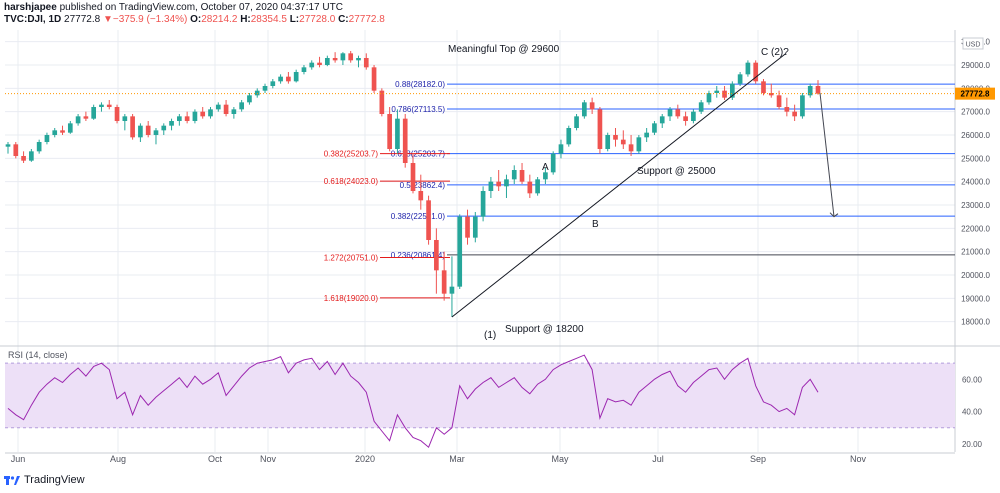 The image size is (1000, 493). What do you see at coordinates (418, 255) in the screenshot?
I see `fib-level-label: 0.236(20861.4)` at bounding box center [418, 255].